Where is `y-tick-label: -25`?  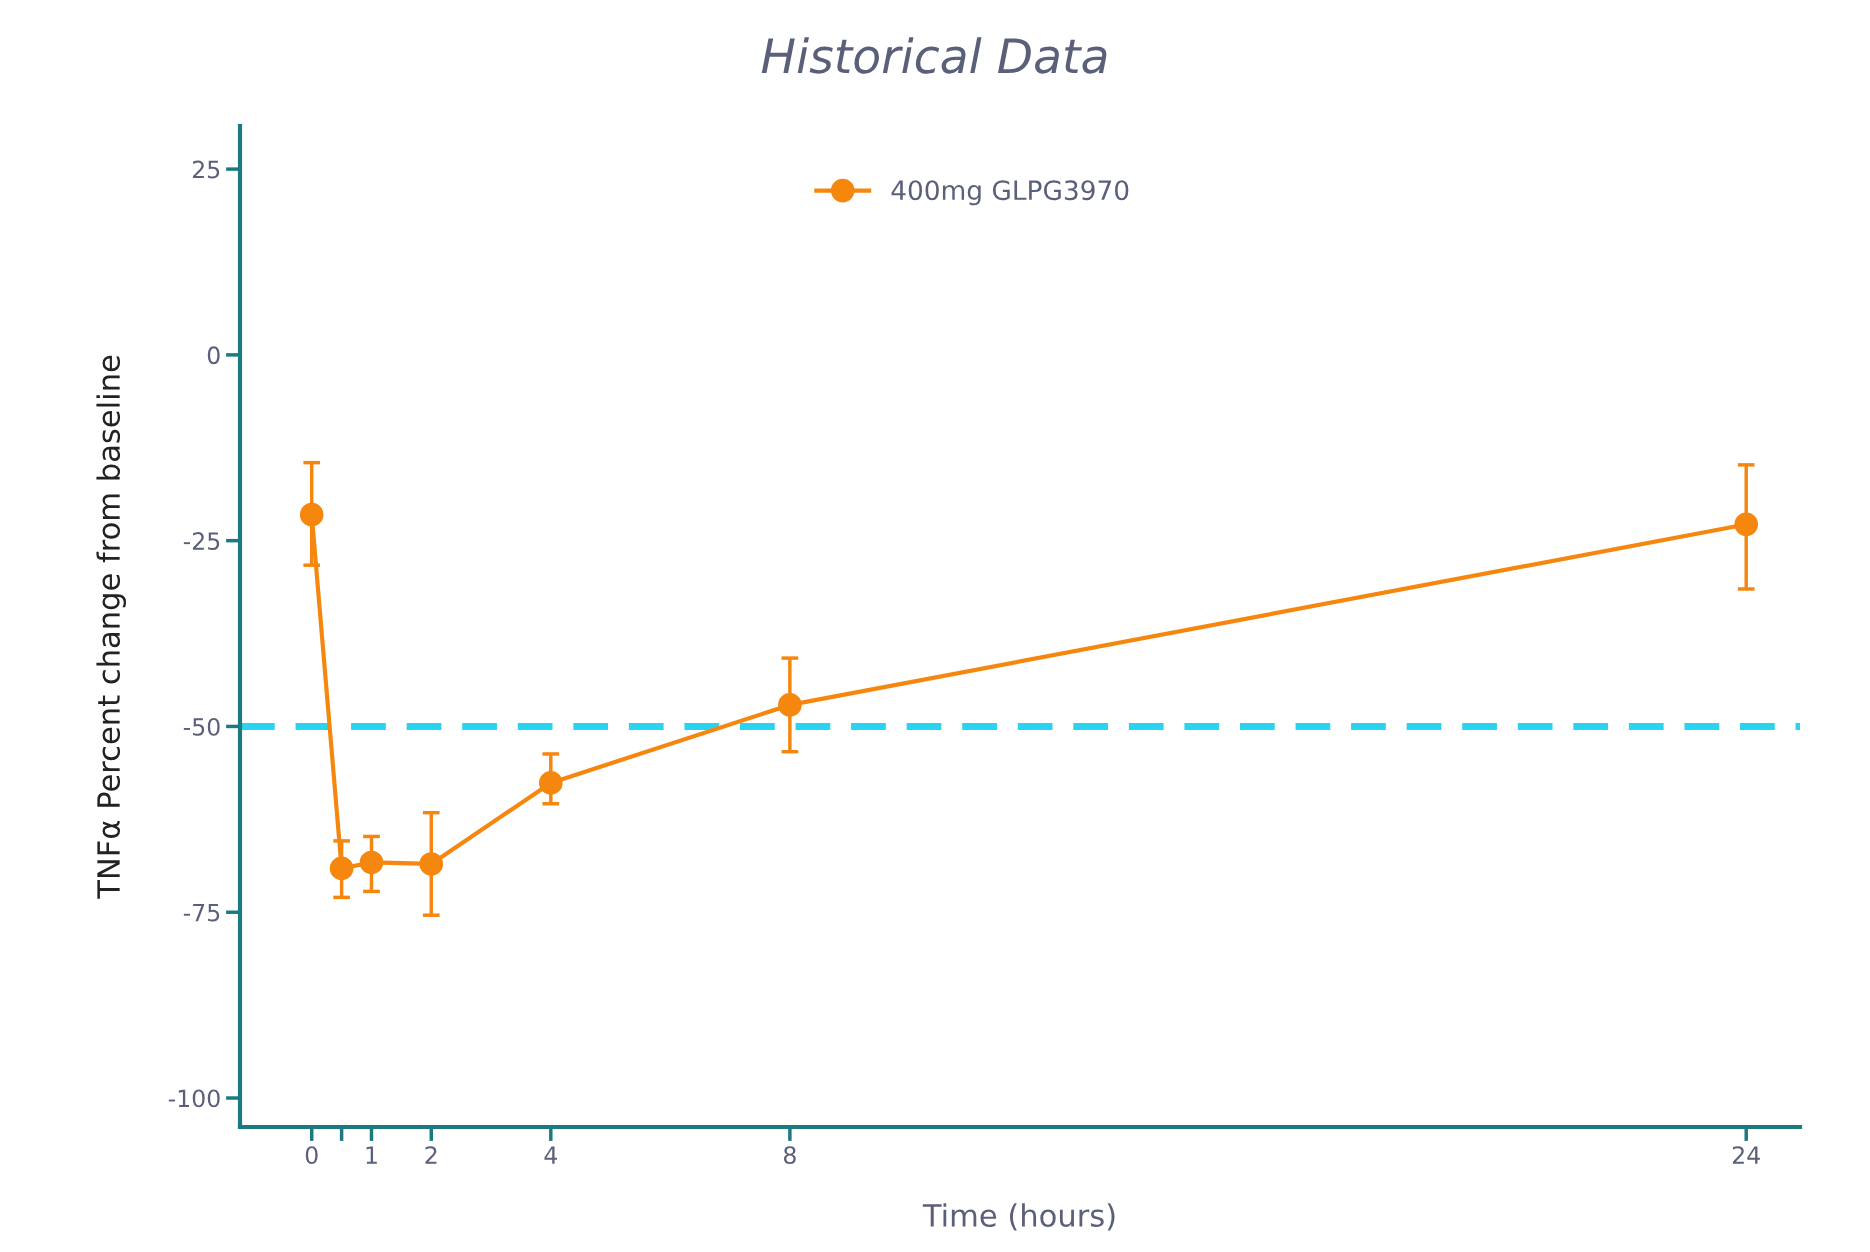
y-tick-label: -25 is located at coordinates (201, 541).